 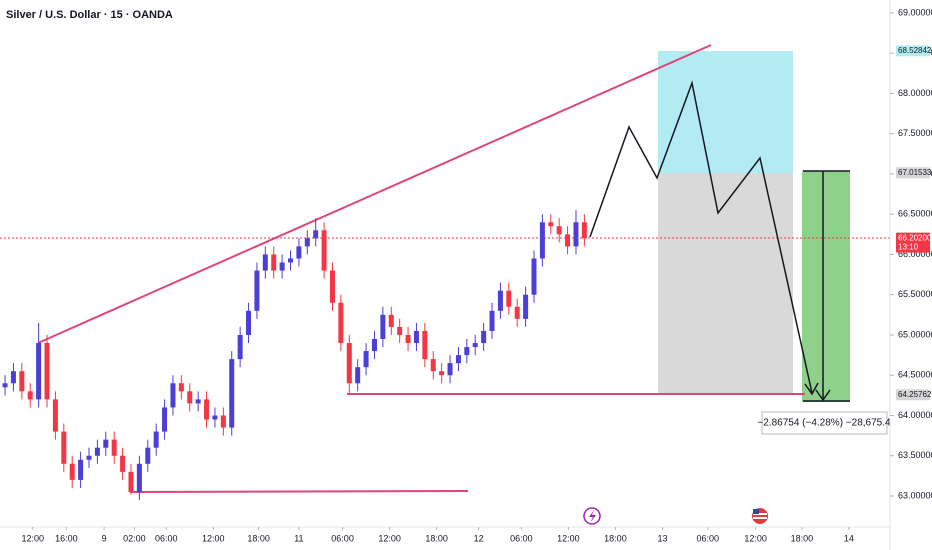 What do you see at coordinates (479, 538) in the screenshot?
I see `x-tick-label: 12` at bounding box center [479, 538].